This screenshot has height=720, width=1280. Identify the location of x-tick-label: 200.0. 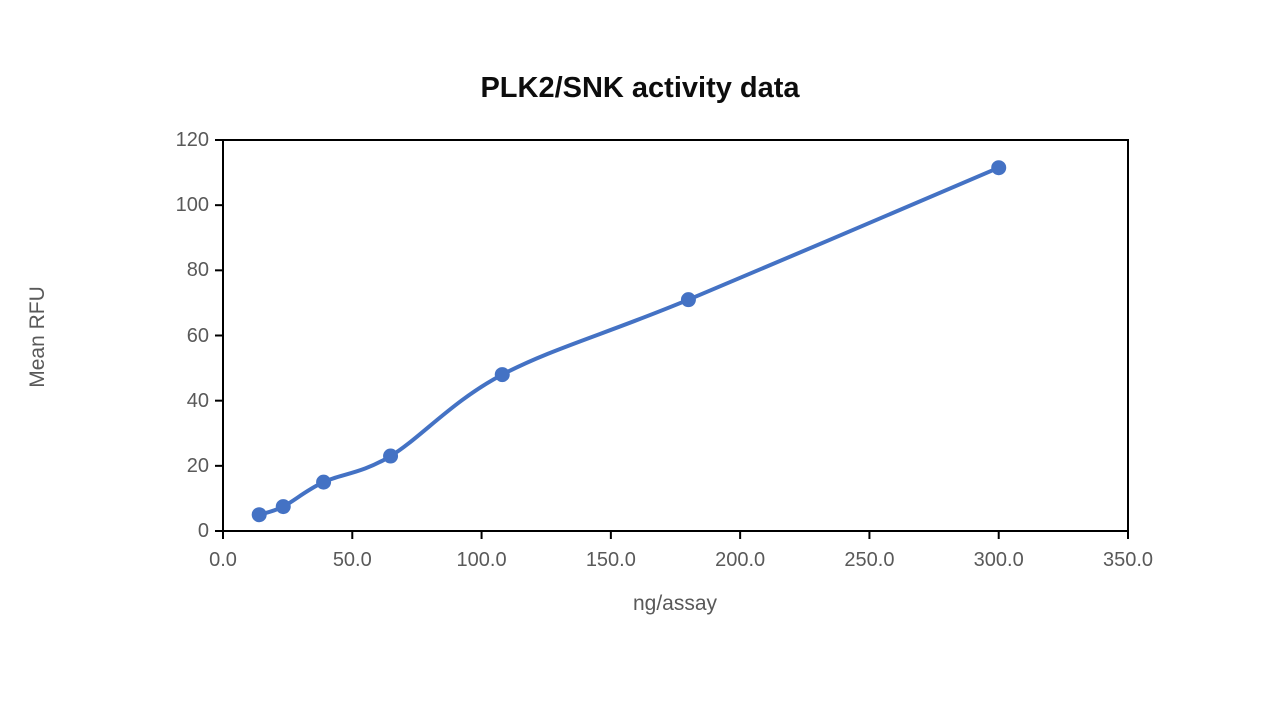
(740, 560).